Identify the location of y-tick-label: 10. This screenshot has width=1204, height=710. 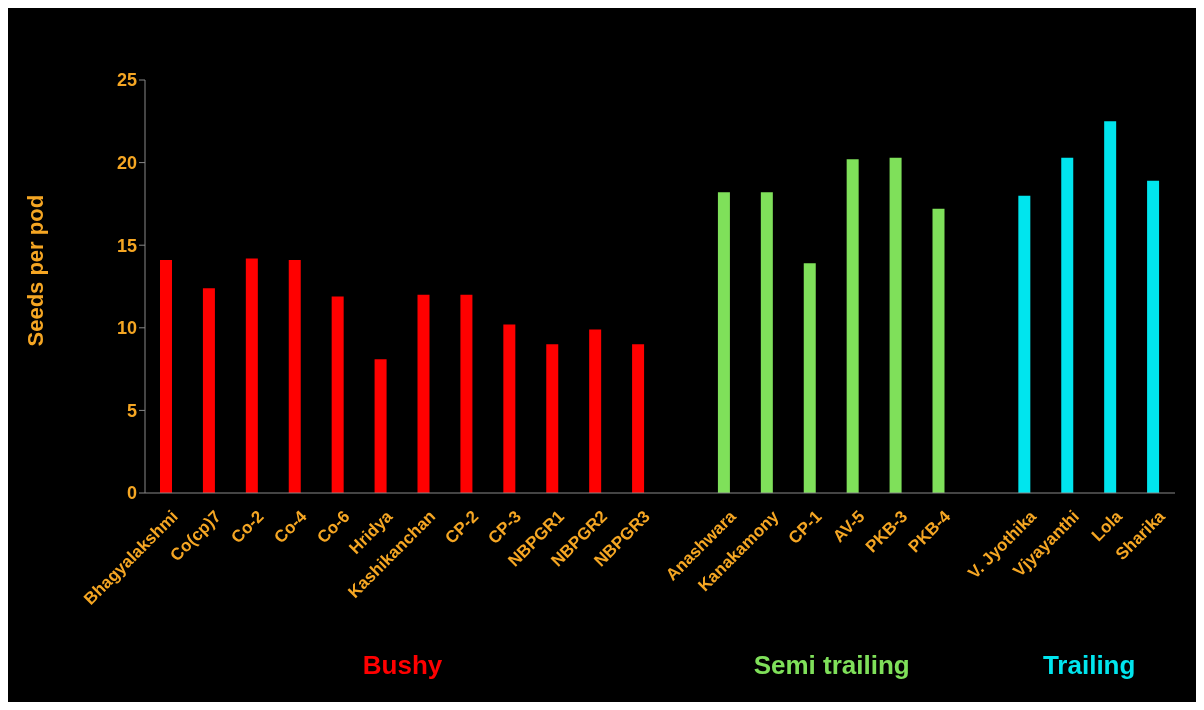
(126, 328).